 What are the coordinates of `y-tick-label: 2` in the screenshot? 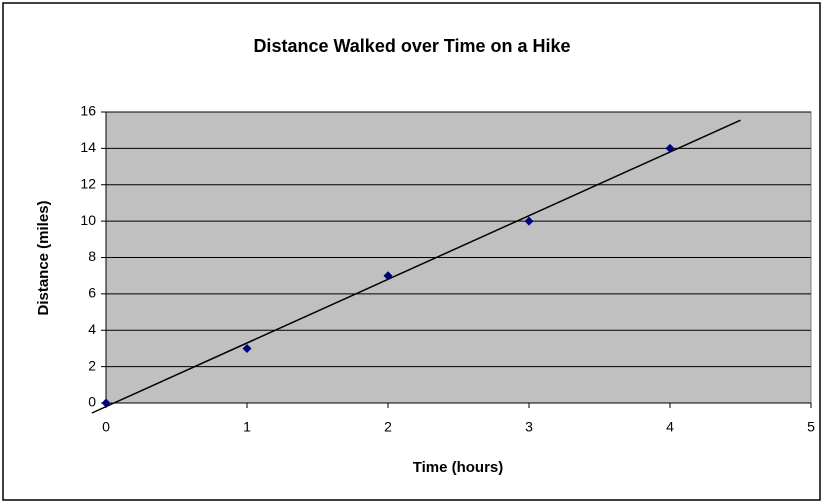 It's located at (92, 365).